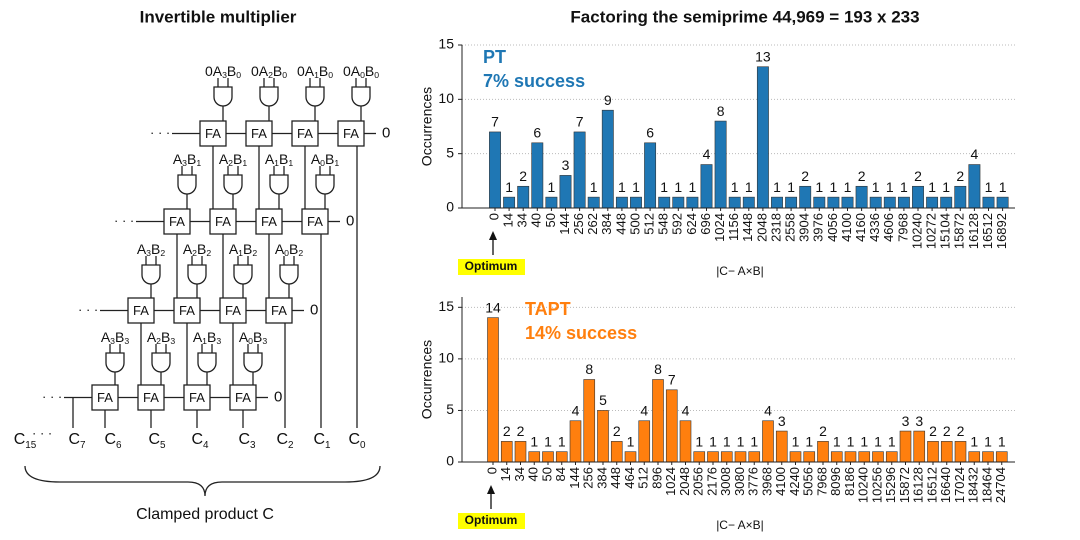 The width and height of the screenshot is (1080, 540). What do you see at coordinates (656, 478) in the screenshot?
I see `x-tick-label: 896` at bounding box center [656, 478].